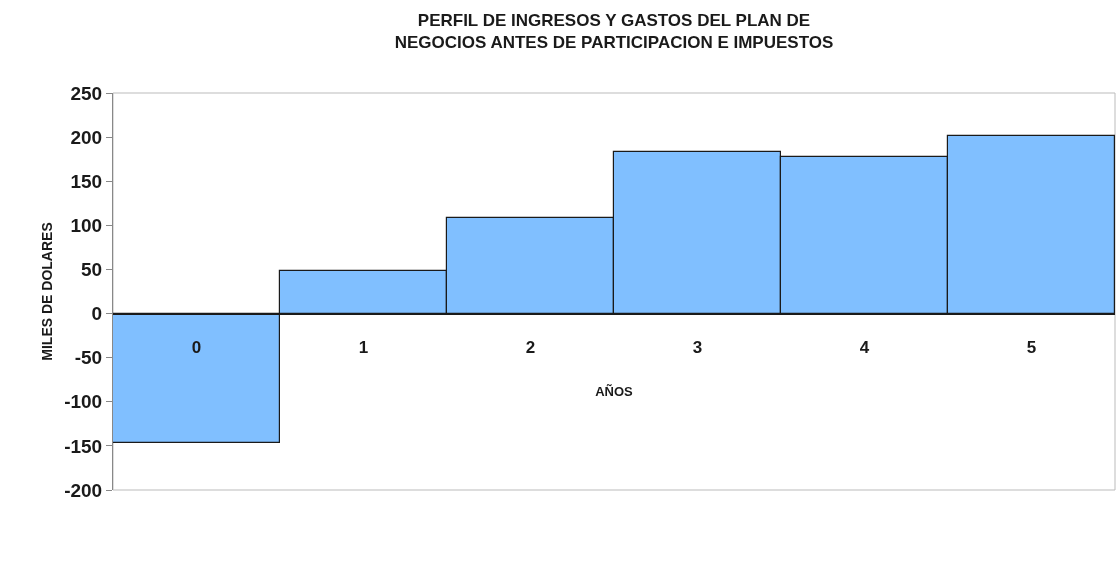 The image size is (1117, 567). What do you see at coordinates (97, 314) in the screenshot?
I see `y-tick-label: 0` at bounding box center [97, 314].